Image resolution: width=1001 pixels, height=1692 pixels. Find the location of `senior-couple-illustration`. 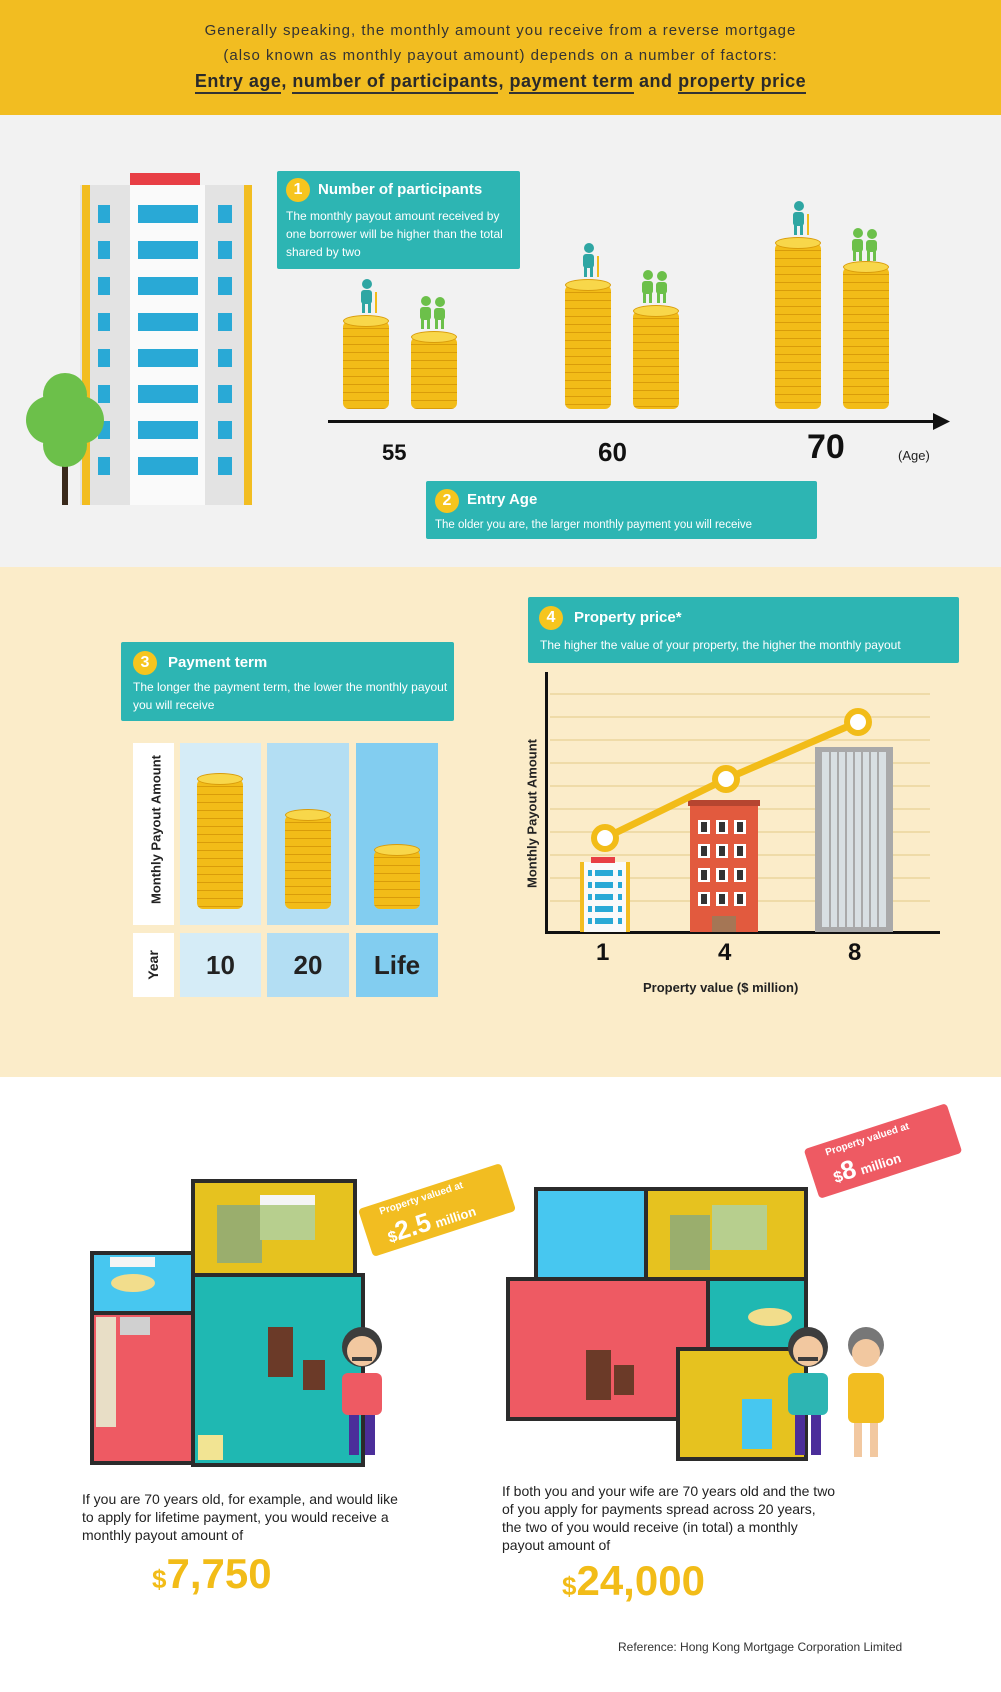

senior-couple-illustration is located at coordinates (836, 1392).